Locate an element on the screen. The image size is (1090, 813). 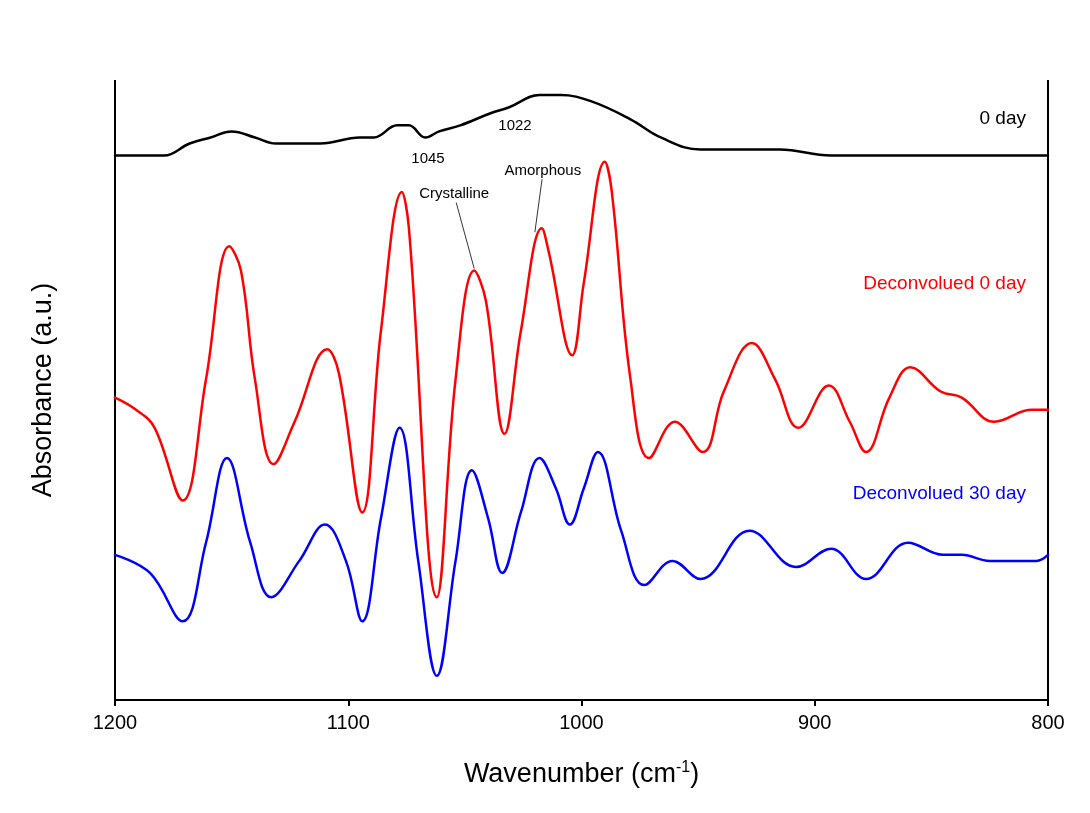
annotation: Crystalline is located at coordinates (454, 193).